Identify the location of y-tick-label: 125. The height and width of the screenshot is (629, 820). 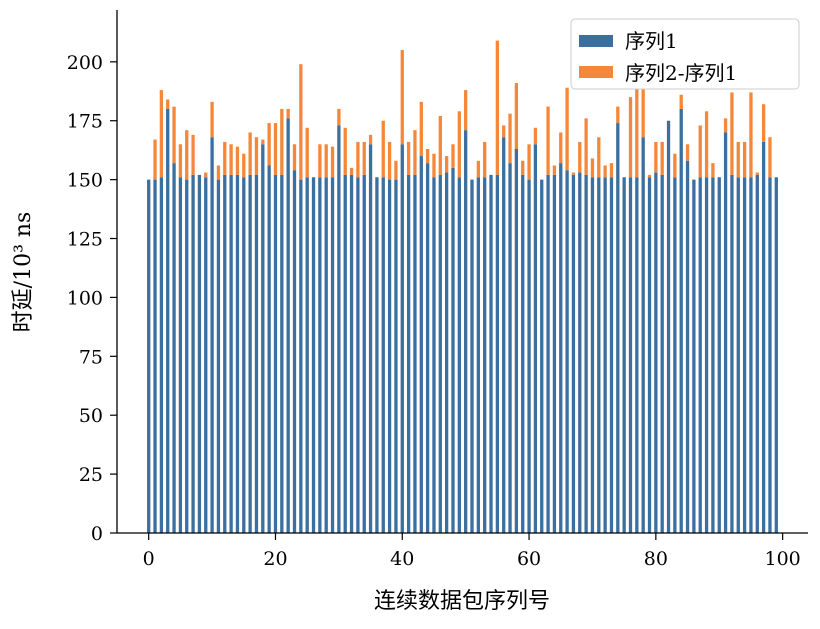
(85, 240).